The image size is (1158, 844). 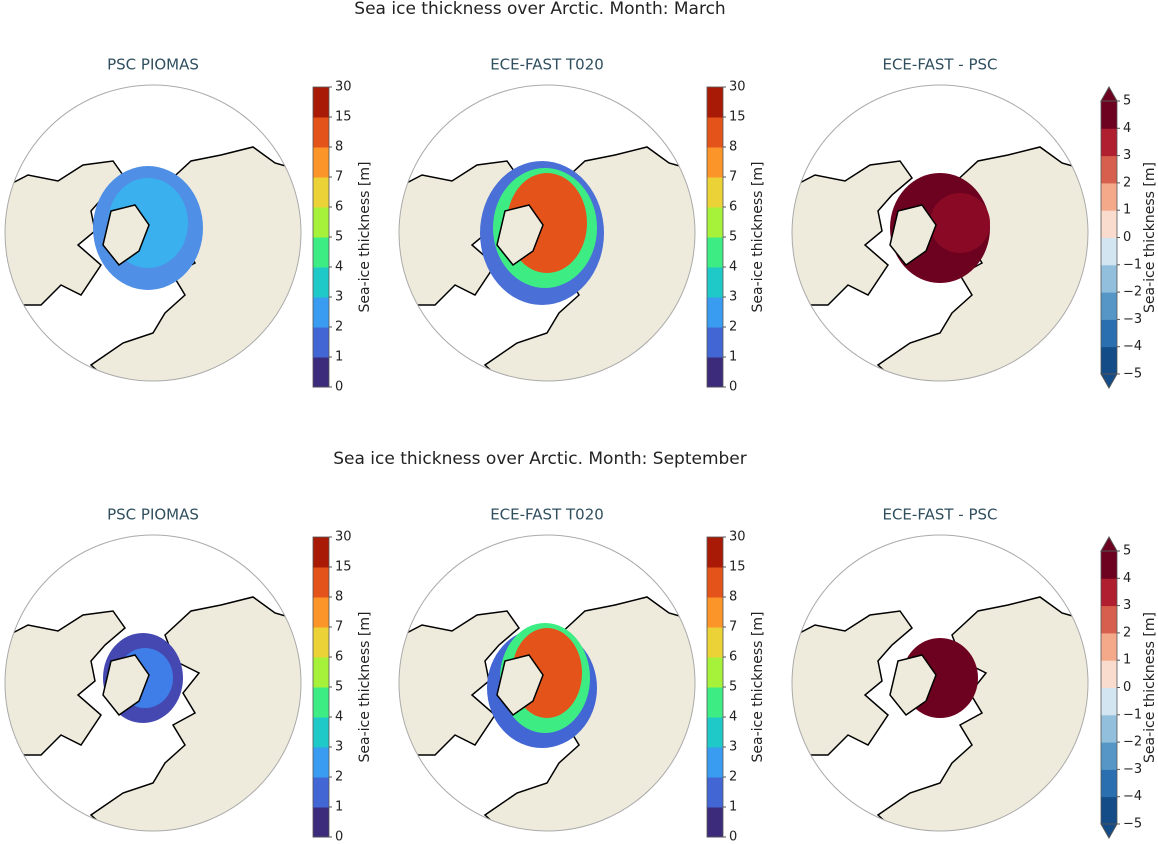 I want to click on colorbar-tick-label: −1, so click(x=1132, y=264).